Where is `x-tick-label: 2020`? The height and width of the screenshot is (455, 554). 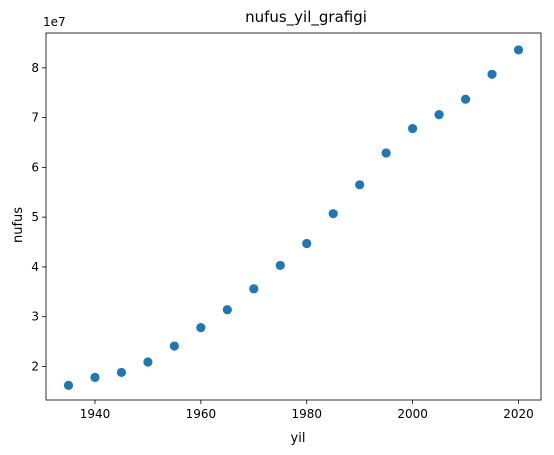
x-tick-label: 2020 is located at coordinates (518, 414).